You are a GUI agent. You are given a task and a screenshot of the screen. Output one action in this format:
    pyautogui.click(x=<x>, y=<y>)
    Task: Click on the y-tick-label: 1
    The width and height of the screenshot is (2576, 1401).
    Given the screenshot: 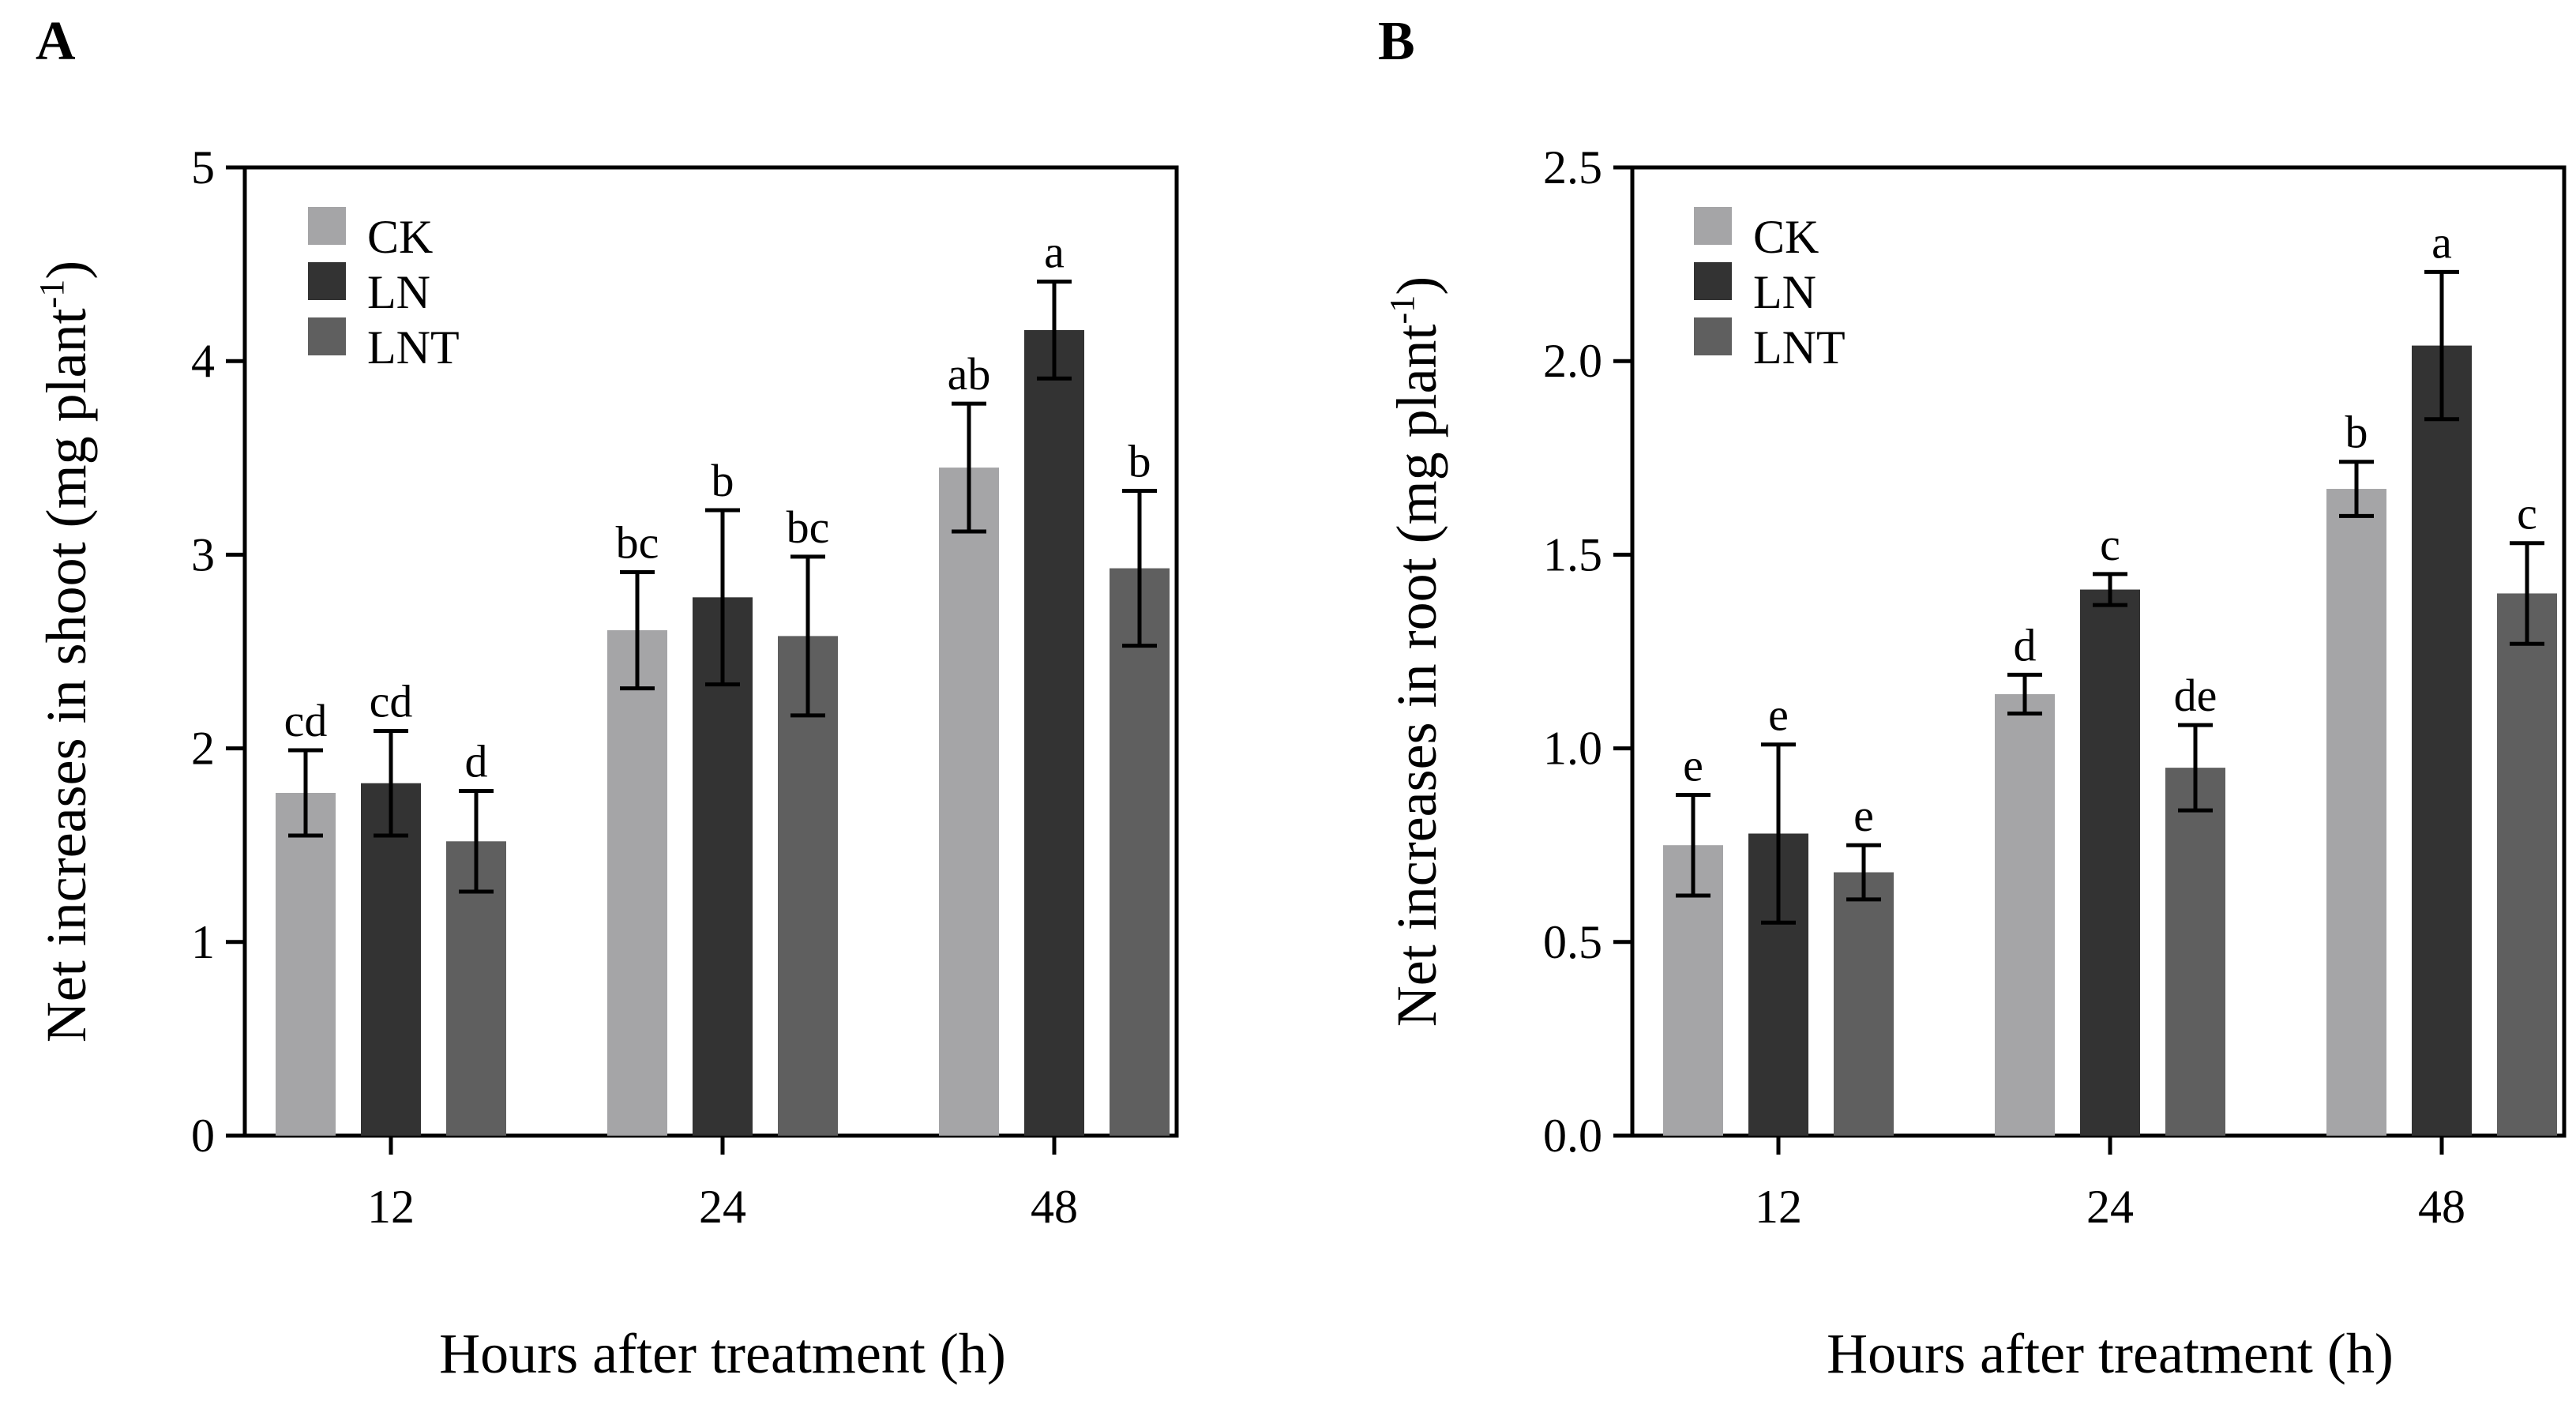 What is the action you would take?
    pyautogui.click(x=203, y=942)
    